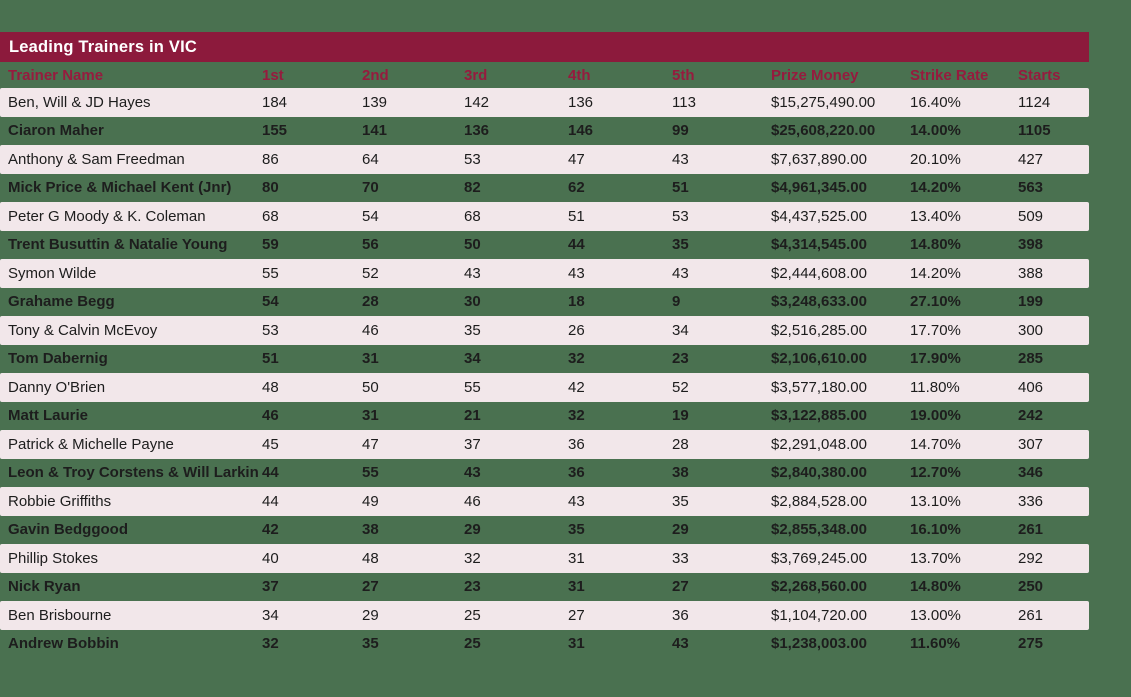  Describe the element at coordinates (576, 444) in the screenshot. I see `stat-cell: 36` at that location.